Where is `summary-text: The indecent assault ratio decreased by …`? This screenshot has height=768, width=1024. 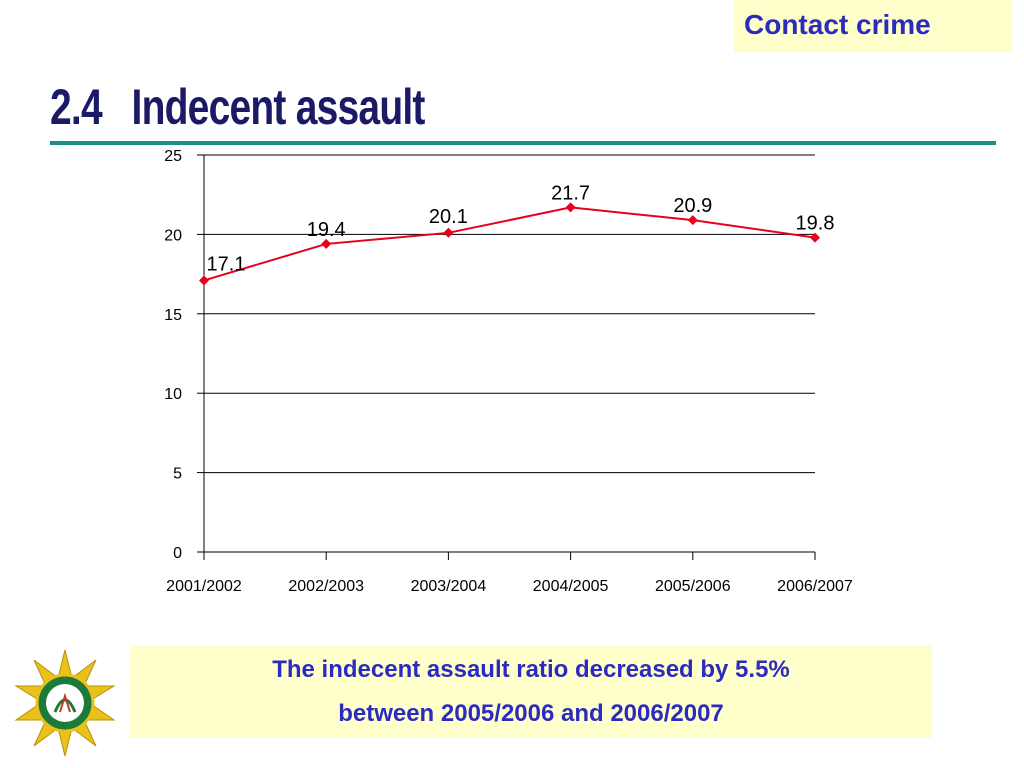 summary-text: The indecent assault ratio decreased by … is located at coordinates (531, 692).